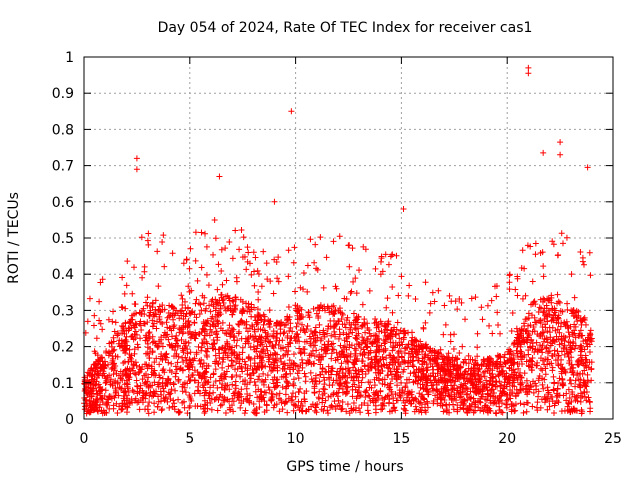  Describe the element at coordinates (63, 94) in the screenshot. I see `y-tick-label: 0.9` at that location.